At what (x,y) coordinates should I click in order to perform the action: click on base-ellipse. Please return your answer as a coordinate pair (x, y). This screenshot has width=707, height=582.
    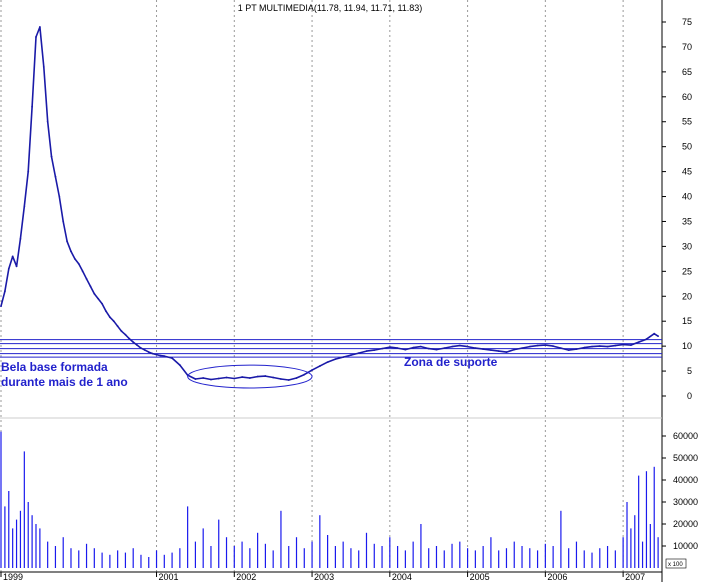
    Looking at the image, I should click on (250, 376).